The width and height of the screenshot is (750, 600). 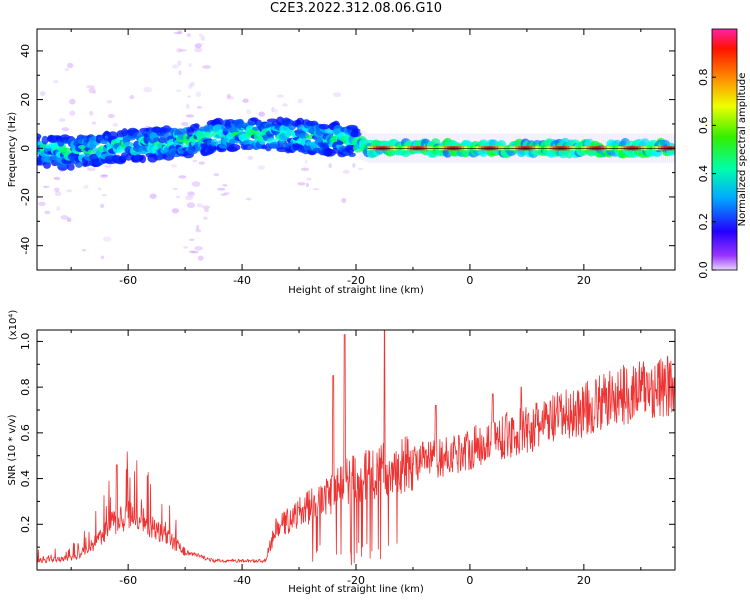 What do you see at coordinates (25, 148) in the screenshot?
I see `top-y-tick-label: 0` at bounding box center [25, 148].